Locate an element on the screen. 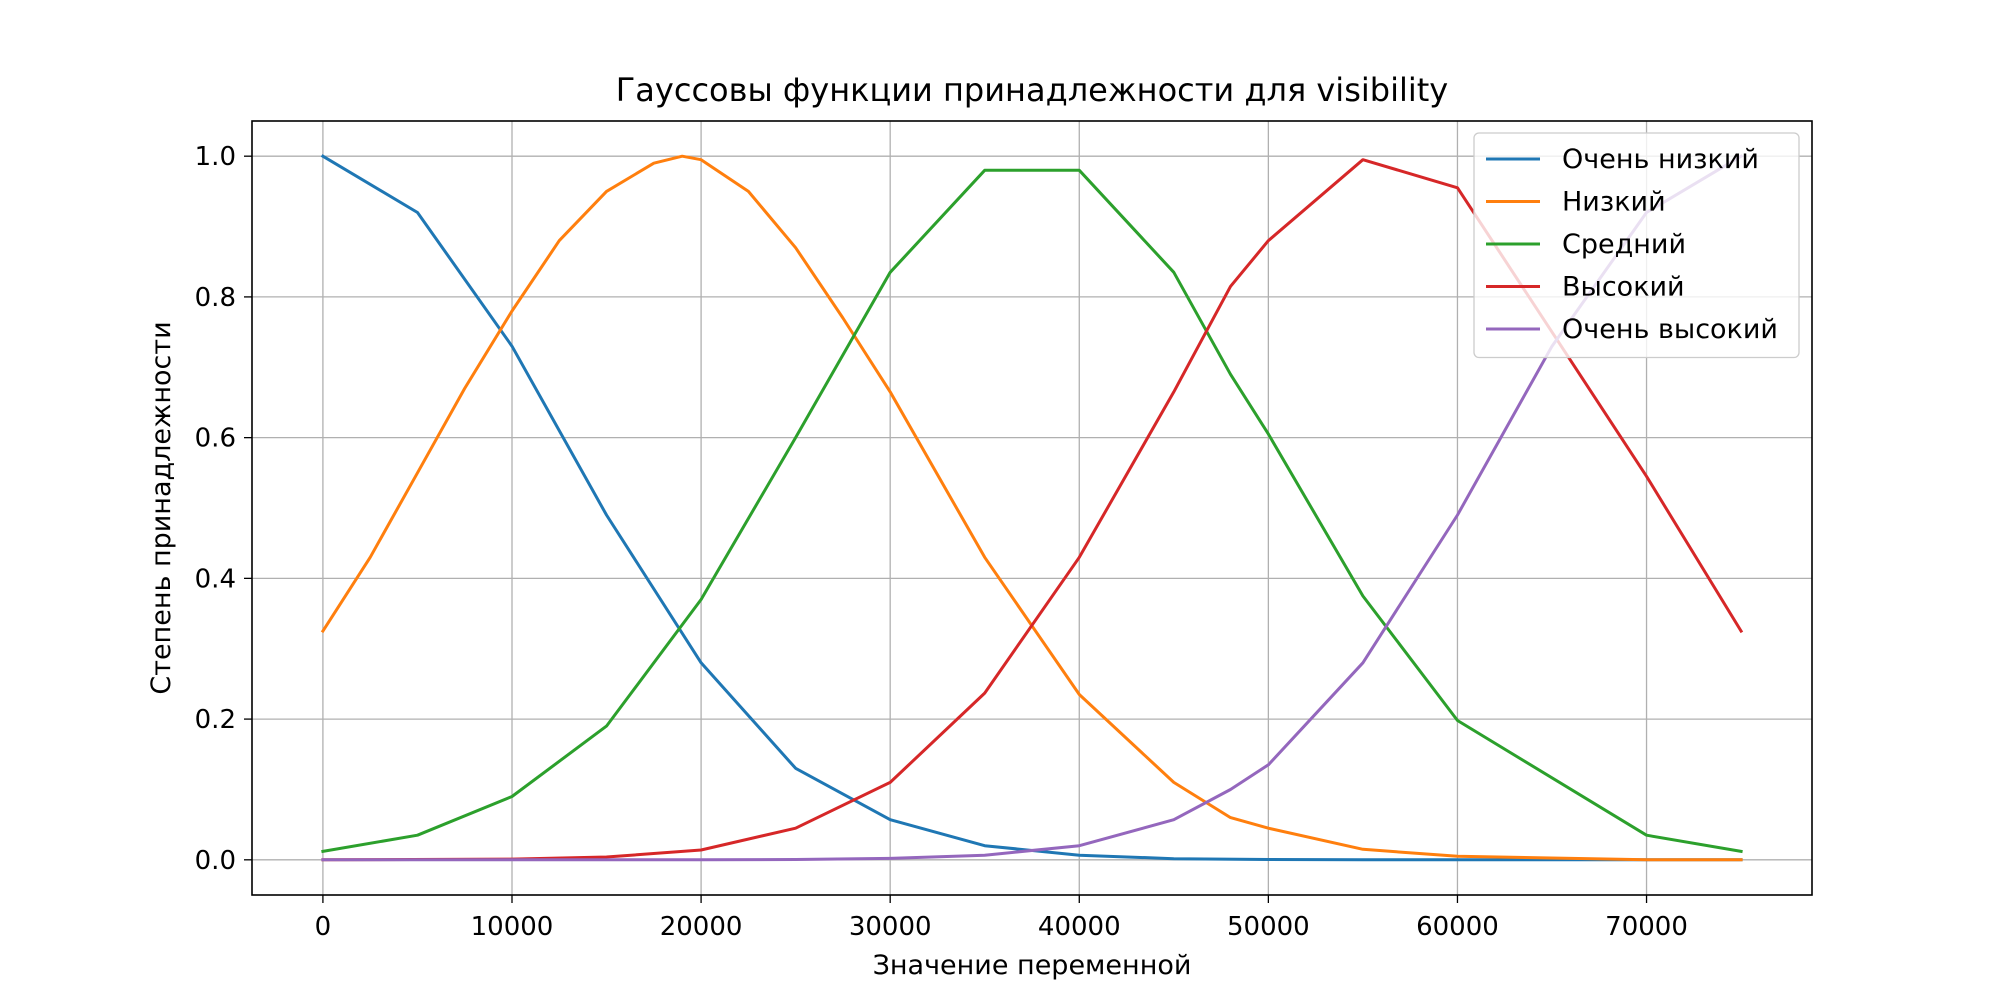  y-tick-label: 0.2 is located at coordinates (215, 720).